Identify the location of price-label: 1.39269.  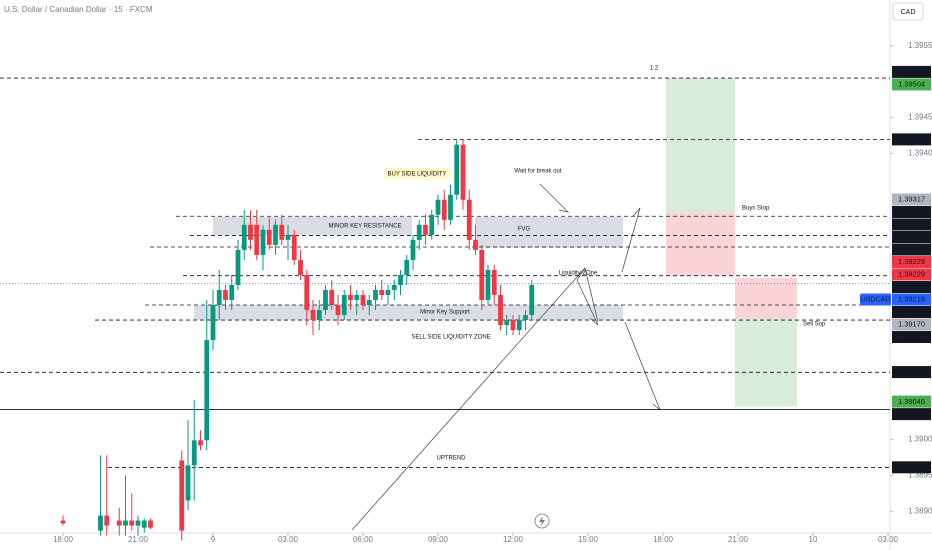
(911, 236).